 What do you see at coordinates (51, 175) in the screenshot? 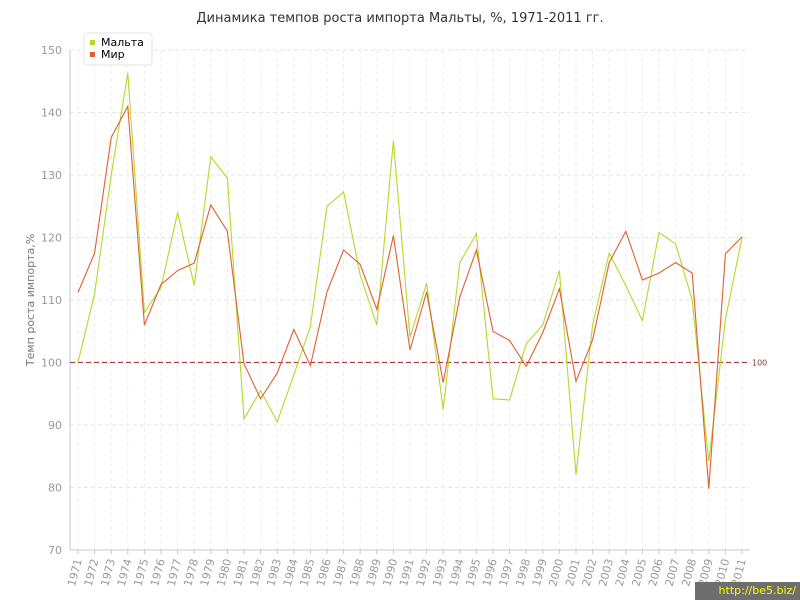
I see `y-tick-label: 130` at bounding box center [51, 175].